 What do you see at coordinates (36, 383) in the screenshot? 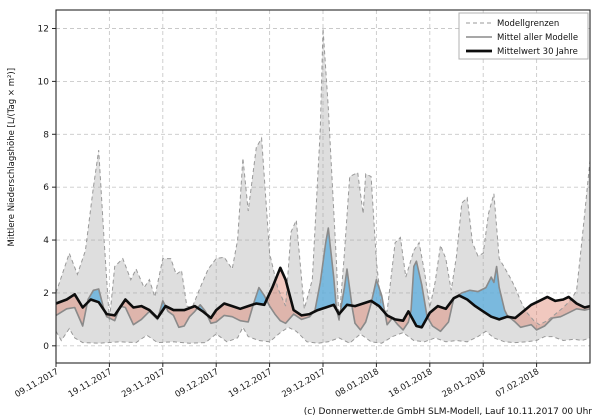
I see `x-tick-label: 09.11.2017` at bounding box center [36, 383].